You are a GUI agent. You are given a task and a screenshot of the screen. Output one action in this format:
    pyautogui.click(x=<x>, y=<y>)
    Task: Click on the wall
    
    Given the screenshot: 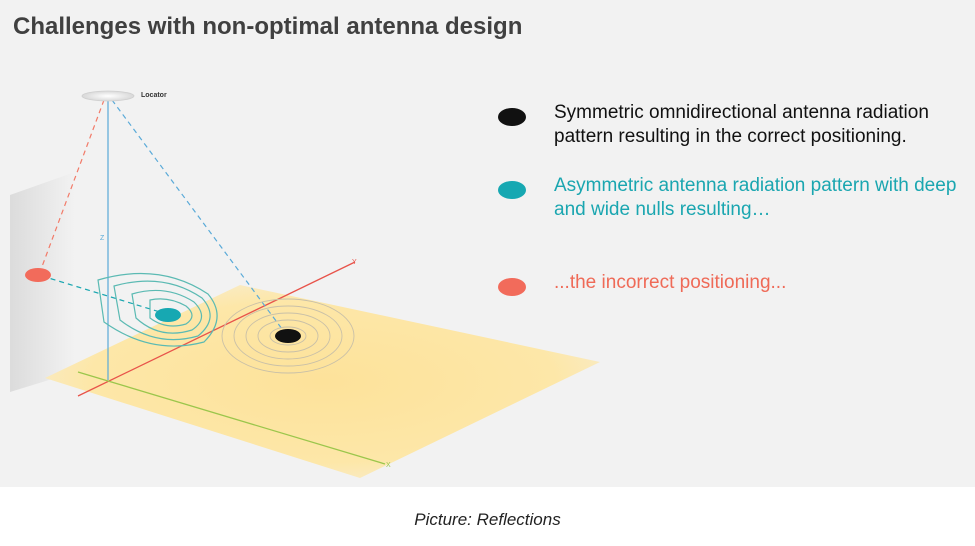 What is the action you would take?
    pyautogui.click(x=42, y=282)
    